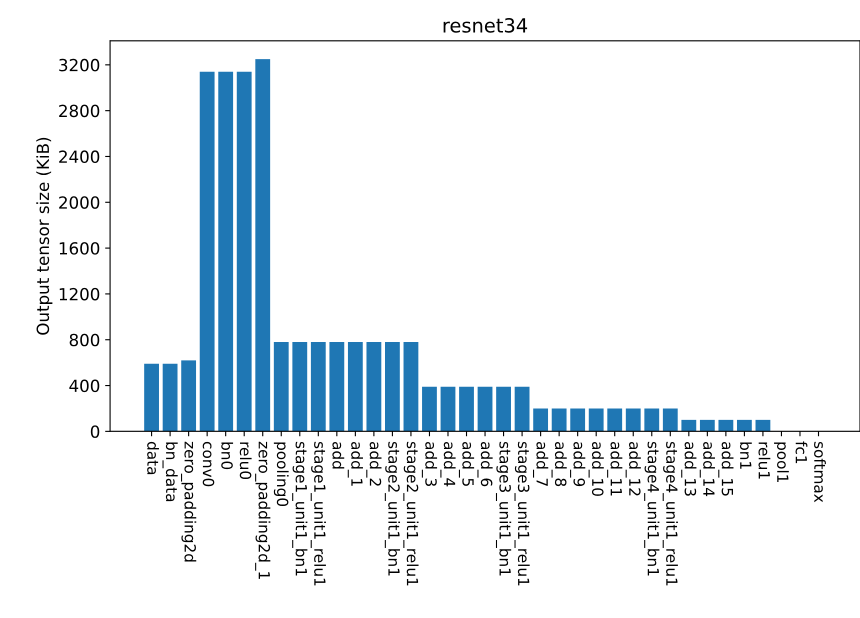  Describe the element at coordinates (80, 294) in the screenshot. I see `y-tick-label: 1200` at that location.